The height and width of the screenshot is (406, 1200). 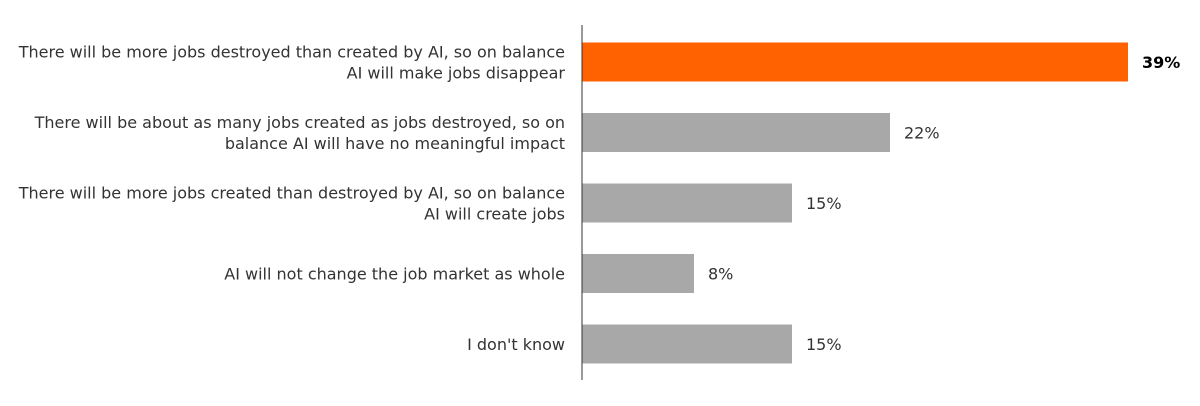 I want to click on category-label-line: AI will make jobs disappear, so click(x=456, y=73).